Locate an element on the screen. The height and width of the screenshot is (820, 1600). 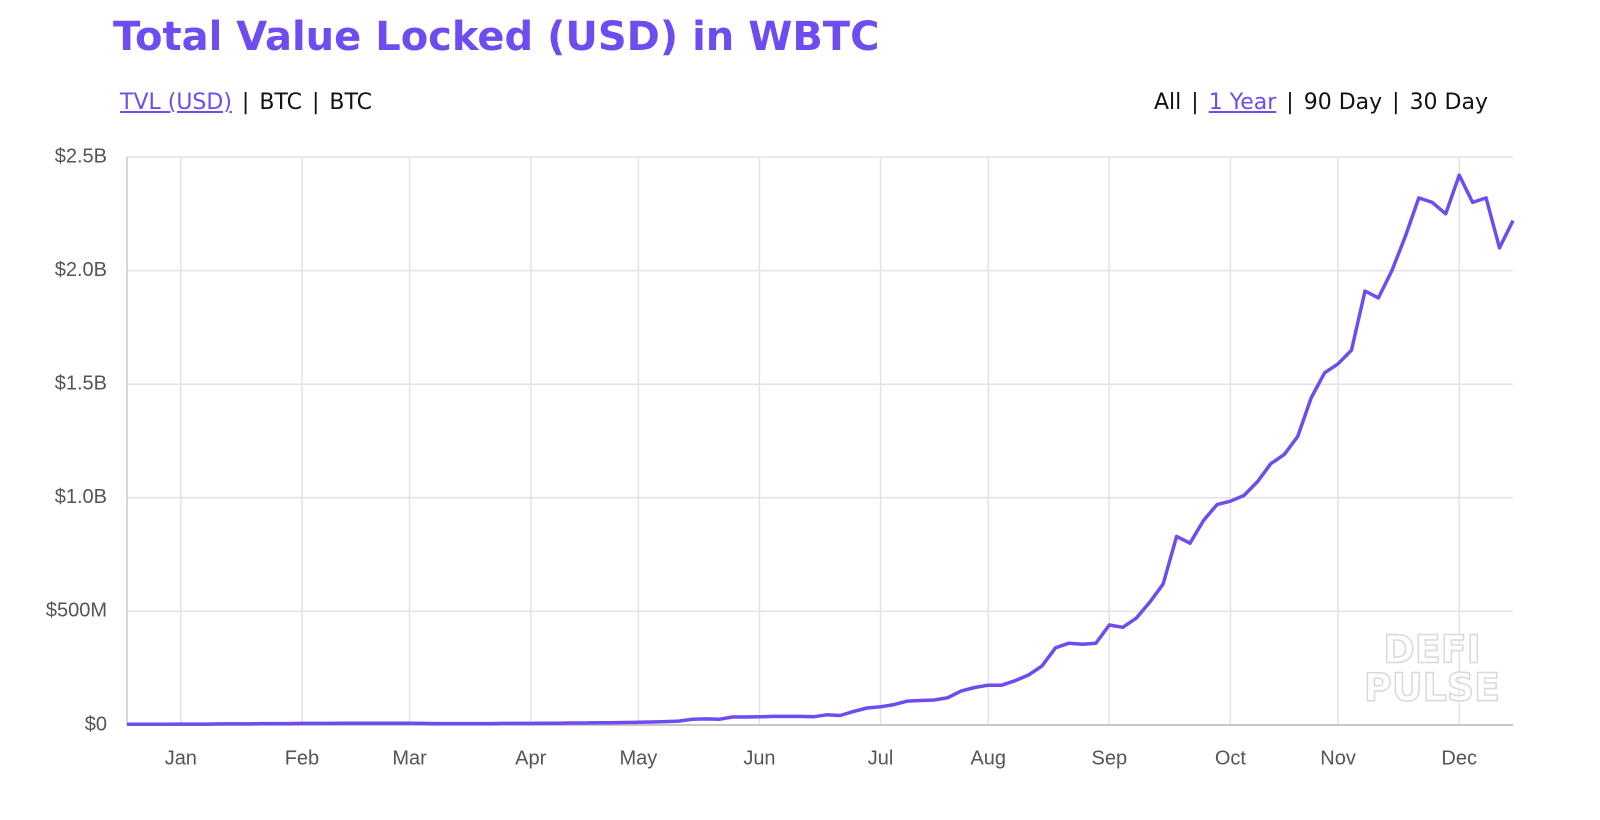
y-tick-label: $500M is located at coordinates (76, 611).